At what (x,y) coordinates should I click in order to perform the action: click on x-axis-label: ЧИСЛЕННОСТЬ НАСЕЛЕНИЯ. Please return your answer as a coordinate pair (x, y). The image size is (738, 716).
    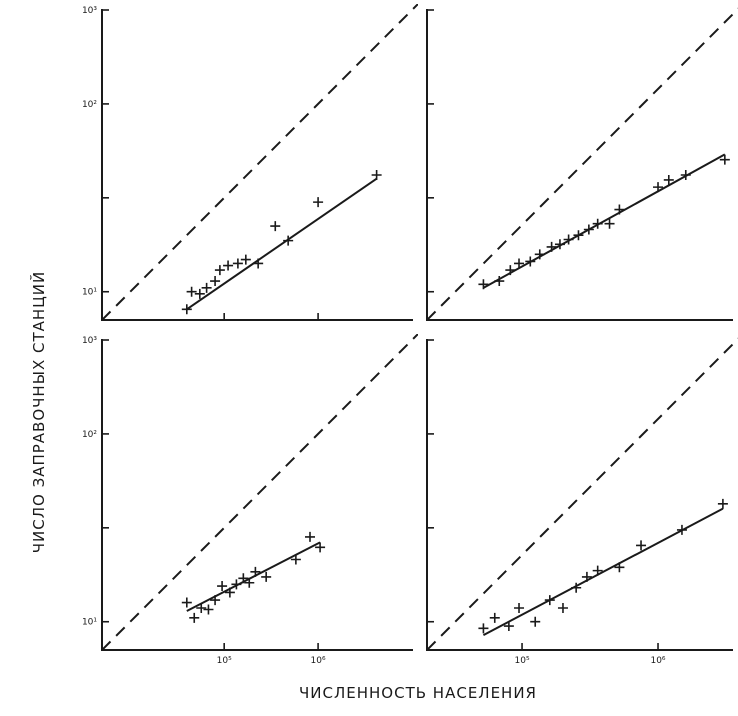
    Looking at the image, I should click on (418, 693).